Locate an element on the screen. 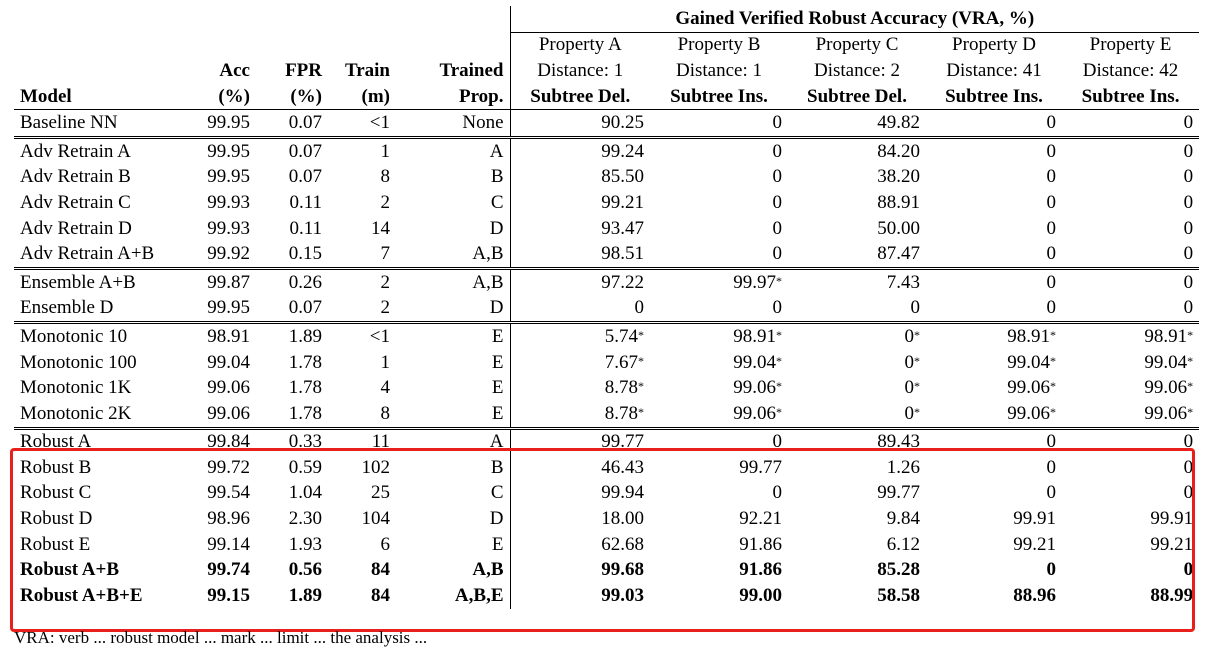  cell-acc: 98.91 is located at coordinates (224, 336).